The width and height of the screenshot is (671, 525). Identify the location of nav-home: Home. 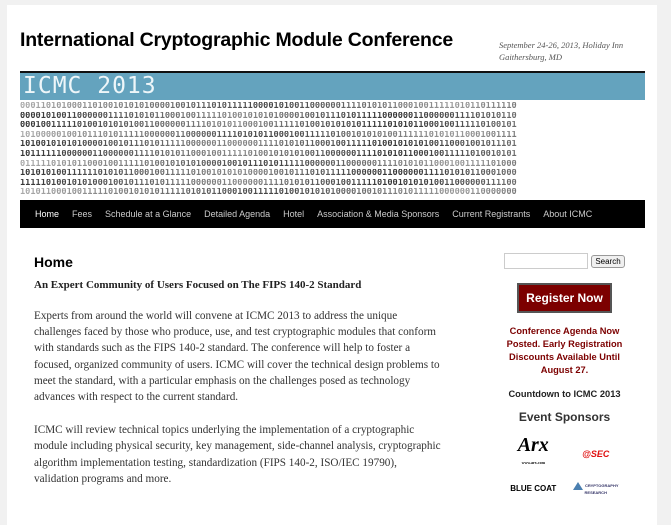
(47, 214).